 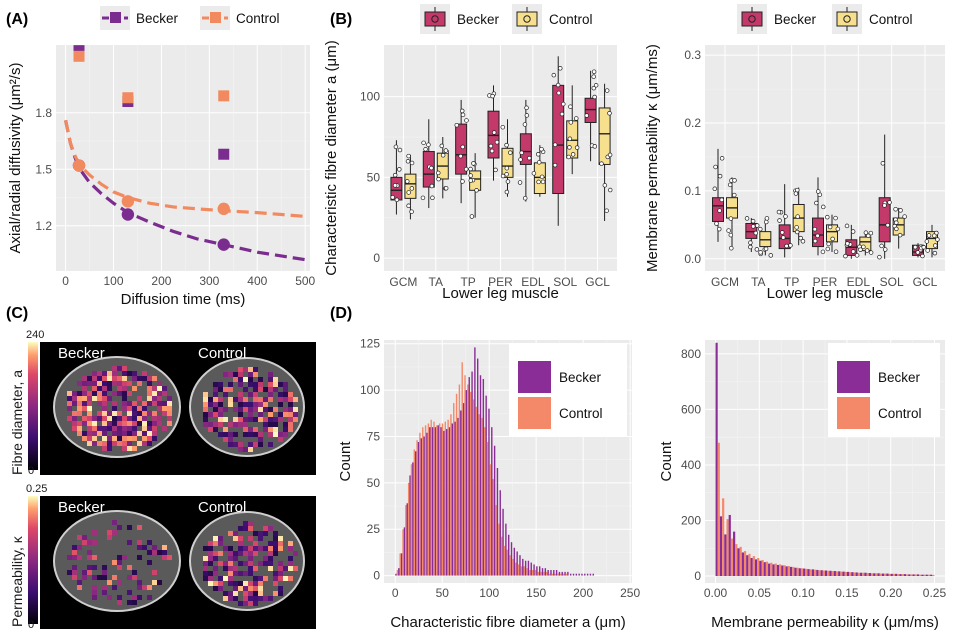 What do you see at coordinates (565, 282) in the screenshot?
I see `x-tick-label: SOL` at bounding box center [565, 282].